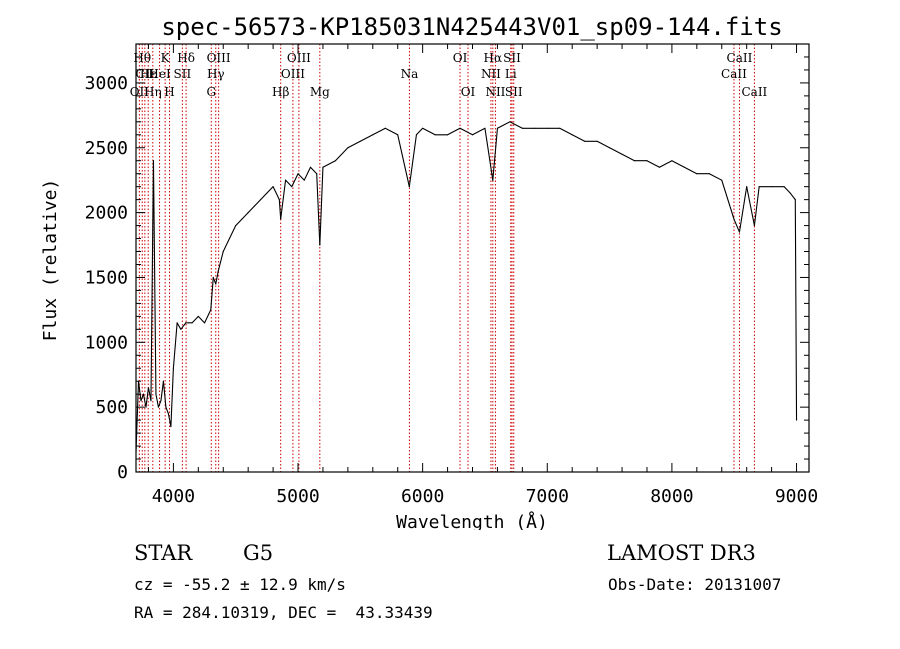 This screenshot has width=900, height=649. Describe the element at coordinates (166, 58) in the screenshot. I see `line-label-6: K` at that location.